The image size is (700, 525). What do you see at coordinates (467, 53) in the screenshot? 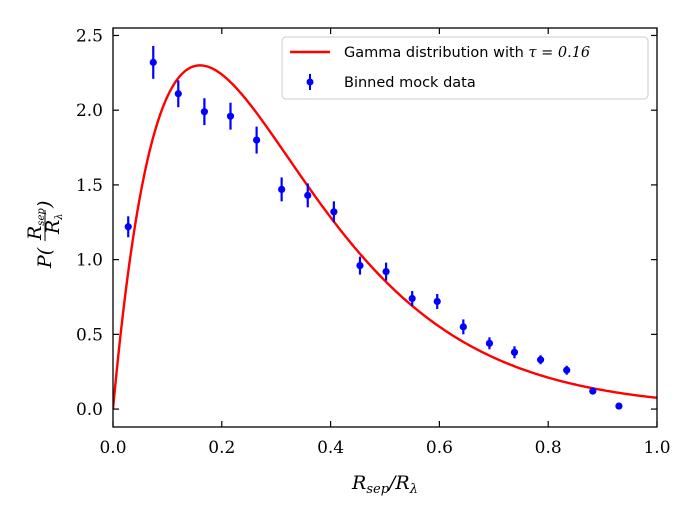
I see `legend-line-label: Gamma distribution with τ = 0.16` at bounding box center [467, 53].